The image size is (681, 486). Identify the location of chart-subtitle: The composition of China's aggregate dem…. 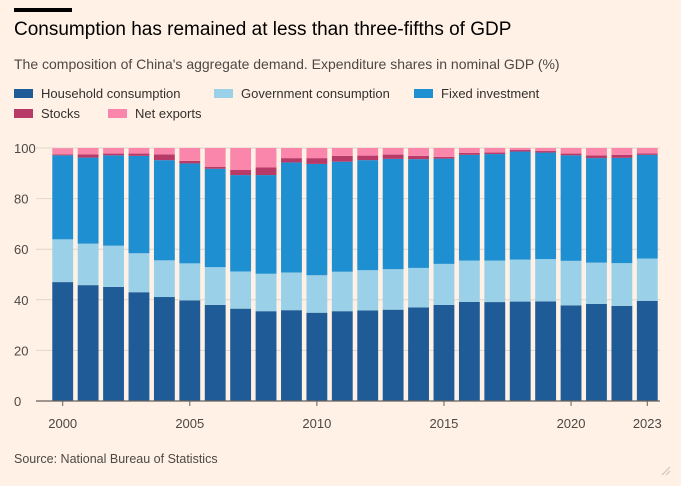
(287, 64).